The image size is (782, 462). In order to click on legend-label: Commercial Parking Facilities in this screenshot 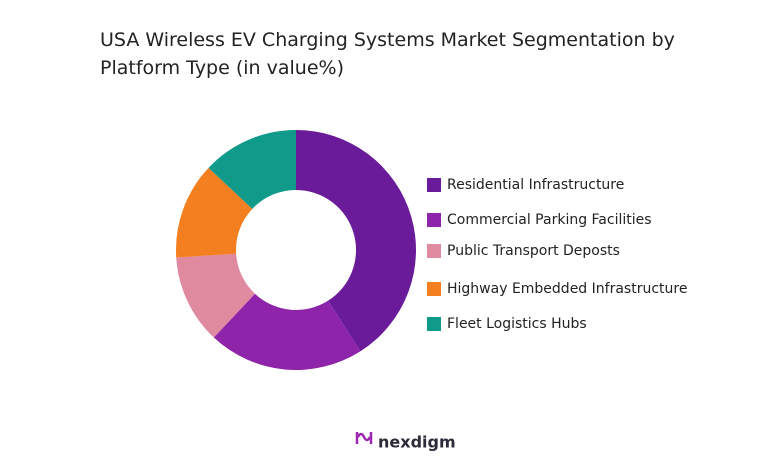, I will do `click(549, 220)`.